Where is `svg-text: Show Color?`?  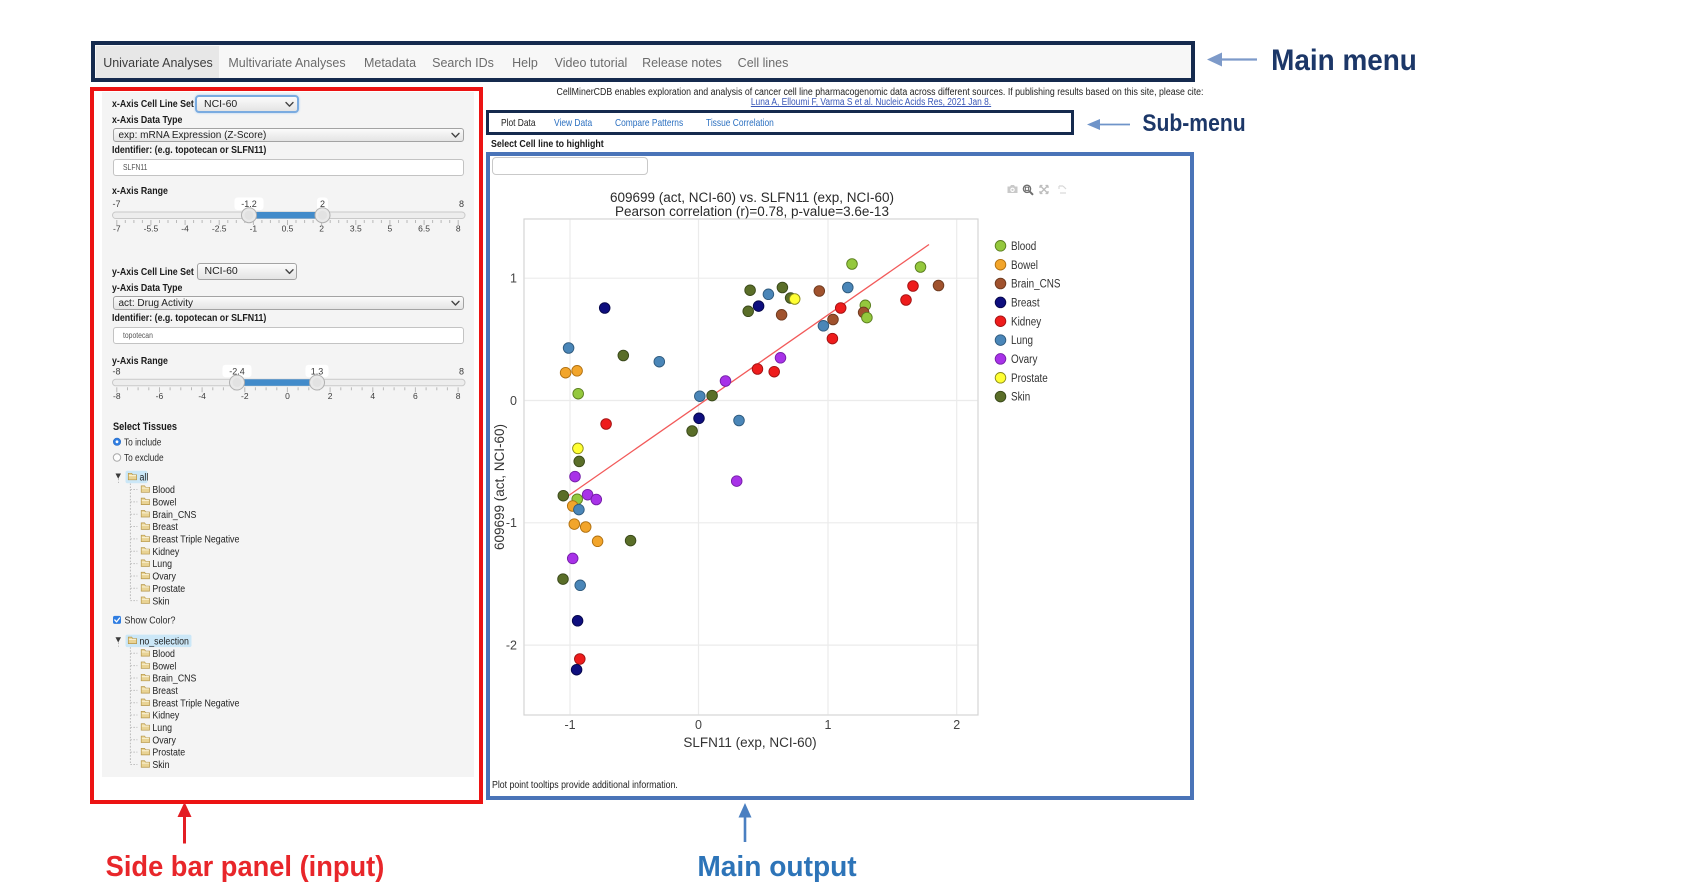
svg-text: Show Color? is located at coordinates (150, 620).